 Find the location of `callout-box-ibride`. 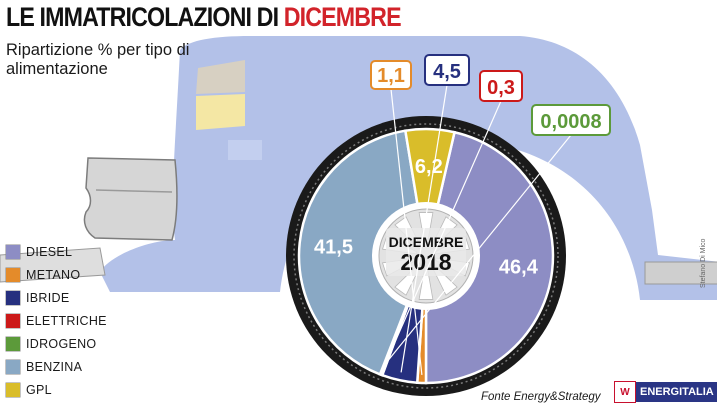

callout-box-ibride is located at coordinates (447, 70).